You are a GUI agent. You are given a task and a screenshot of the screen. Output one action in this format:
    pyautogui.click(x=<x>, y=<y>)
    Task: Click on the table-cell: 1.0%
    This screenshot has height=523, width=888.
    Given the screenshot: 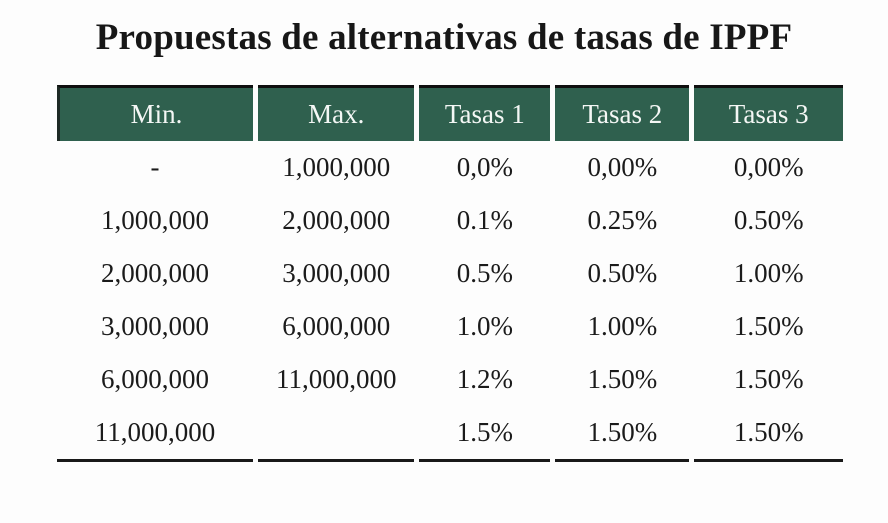 What is the action you would take?
    pyautogui.click(x=484, y=326)
    